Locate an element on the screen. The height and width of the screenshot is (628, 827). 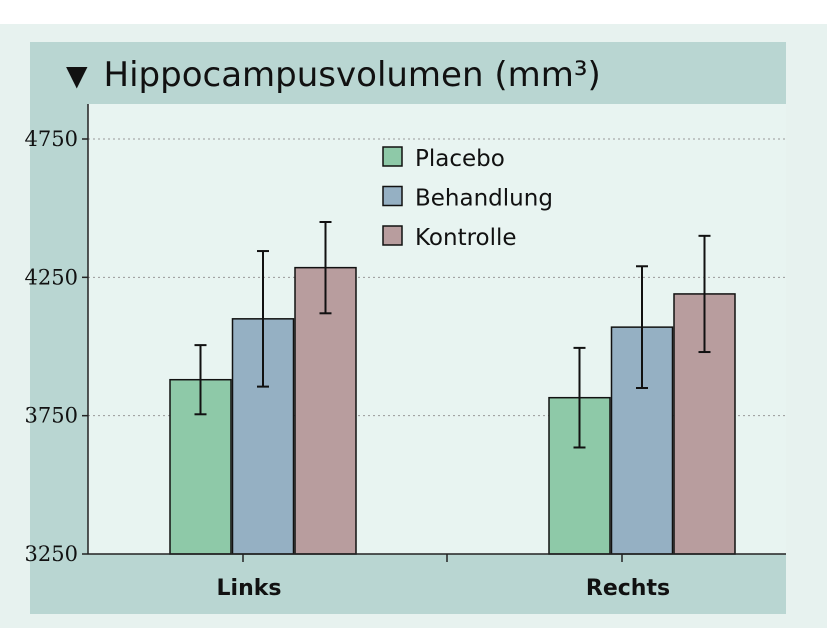
y-tick-label: 4250 is located at coordinates (51, 277).